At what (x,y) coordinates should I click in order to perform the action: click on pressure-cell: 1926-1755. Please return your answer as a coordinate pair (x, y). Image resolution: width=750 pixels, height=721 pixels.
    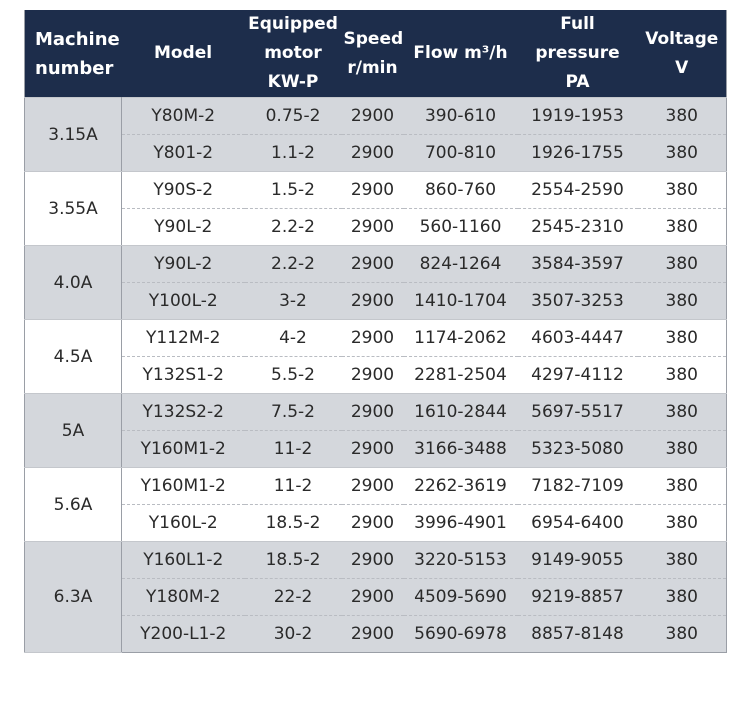
    Looking at the image, I should click on (577, 153).